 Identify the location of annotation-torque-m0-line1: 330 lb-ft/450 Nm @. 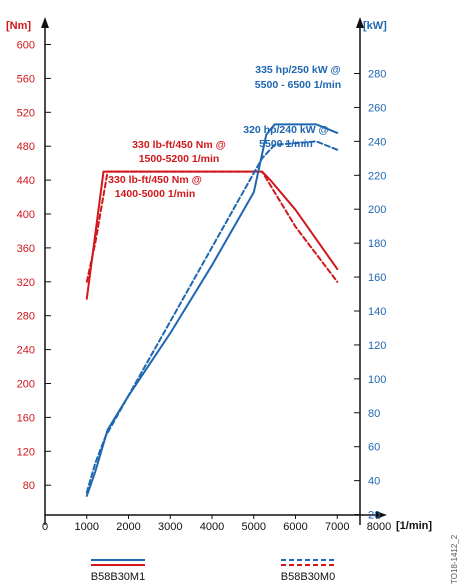
(179, 145).